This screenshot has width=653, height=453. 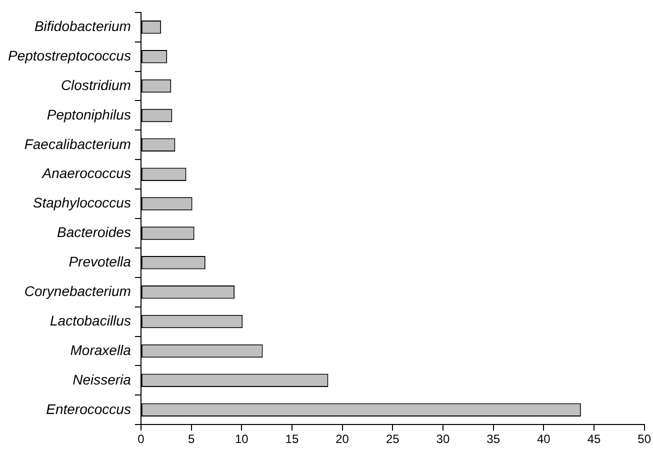 I want to click on x-tick-label: 5, so click(x=191, y=439).